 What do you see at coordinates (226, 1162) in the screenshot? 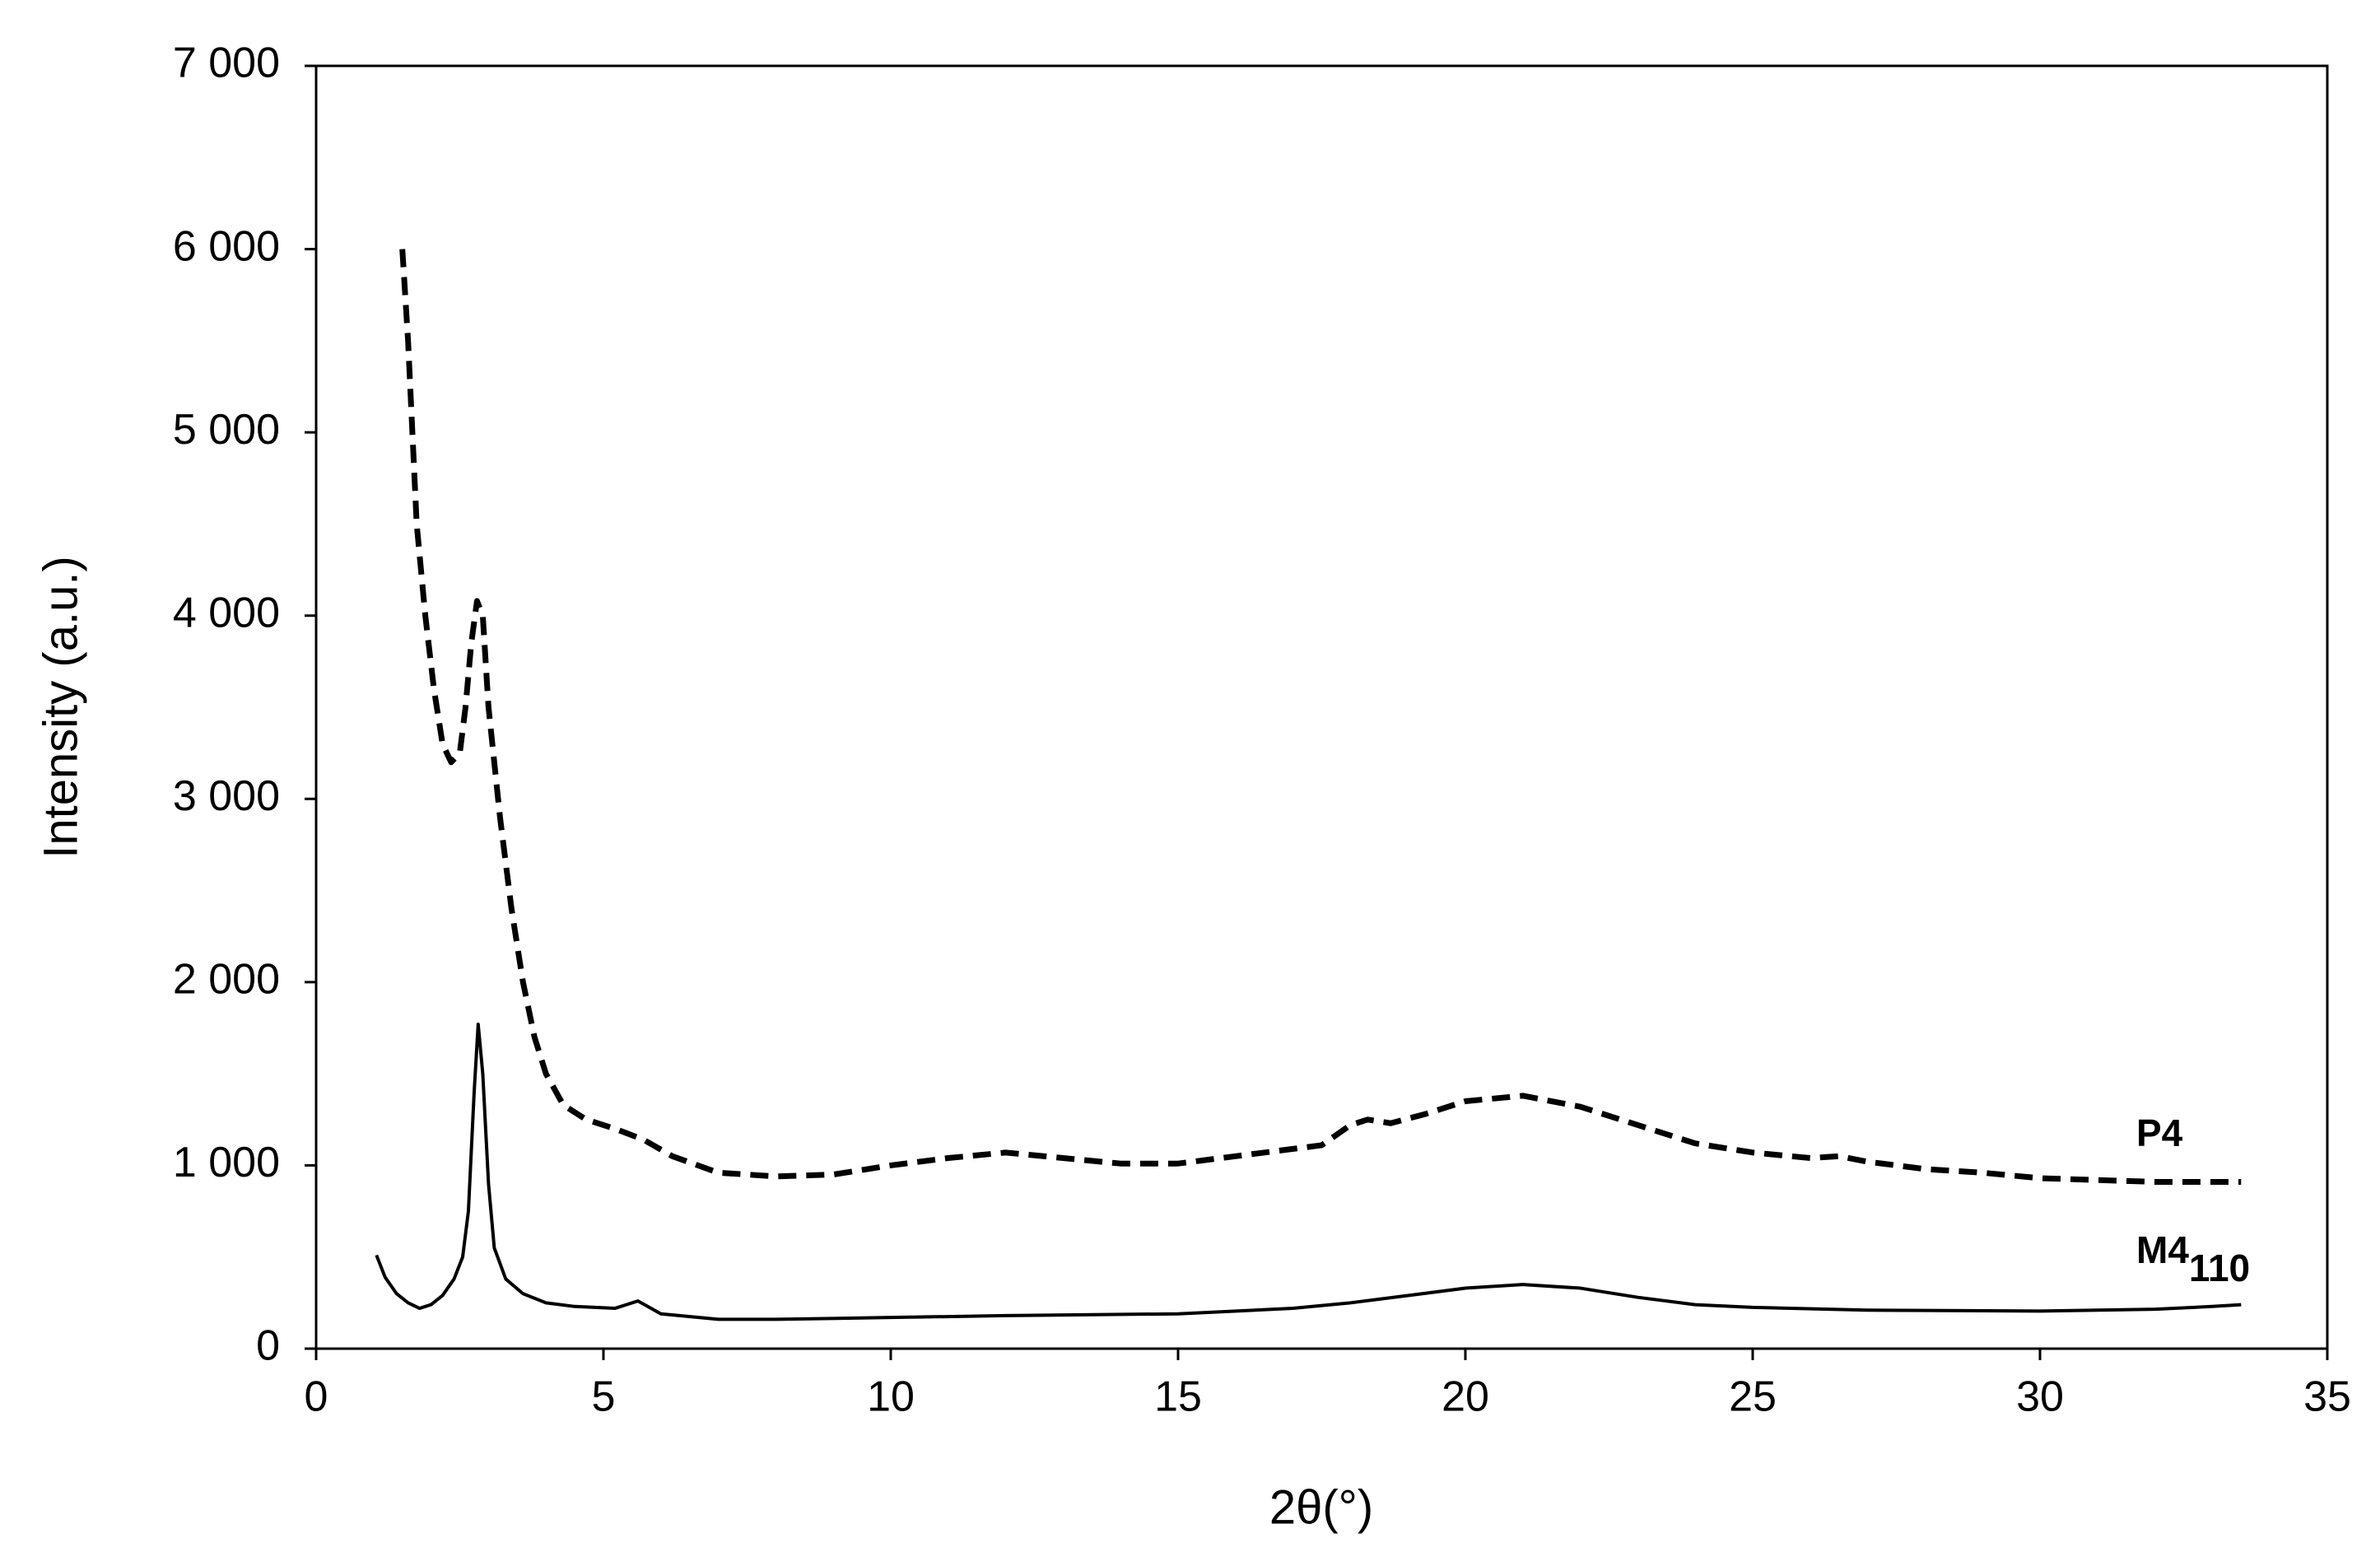
I see `y-tick-label: 1 000` at bounding box center [226, 1162].